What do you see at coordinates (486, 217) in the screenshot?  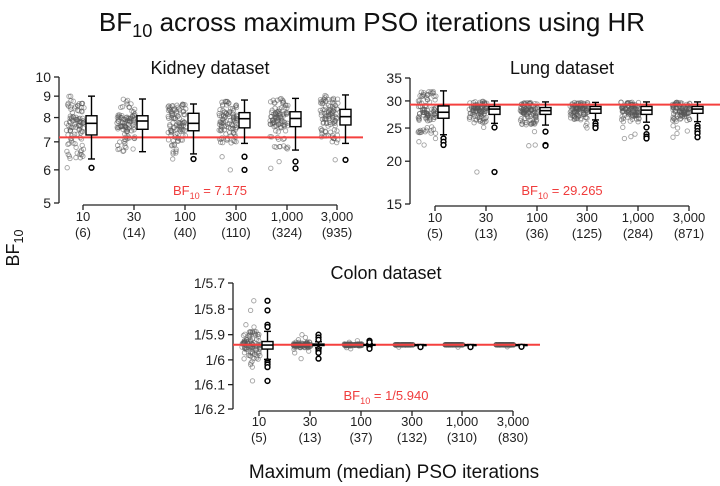 I see `x-tick-label: 30` at bounding box center [486, 217].